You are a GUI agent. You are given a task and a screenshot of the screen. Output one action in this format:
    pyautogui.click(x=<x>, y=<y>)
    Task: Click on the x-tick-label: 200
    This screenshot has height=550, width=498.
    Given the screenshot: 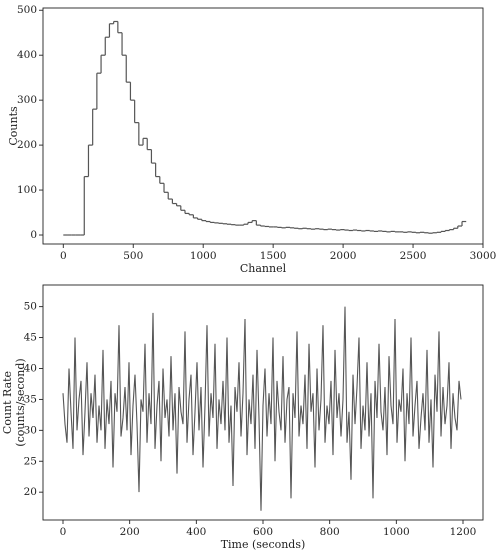 What is the action you would take?
    pyautogui.click(x=130, y=532)
    